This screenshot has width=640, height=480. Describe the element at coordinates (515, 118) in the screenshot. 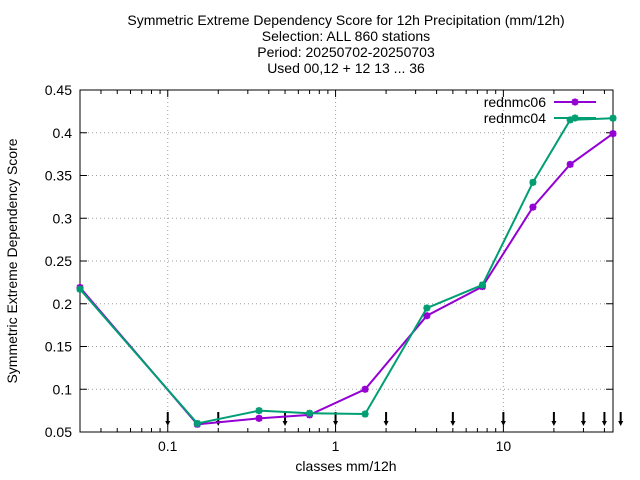

I see `legend-label: rednmc04` at that location.